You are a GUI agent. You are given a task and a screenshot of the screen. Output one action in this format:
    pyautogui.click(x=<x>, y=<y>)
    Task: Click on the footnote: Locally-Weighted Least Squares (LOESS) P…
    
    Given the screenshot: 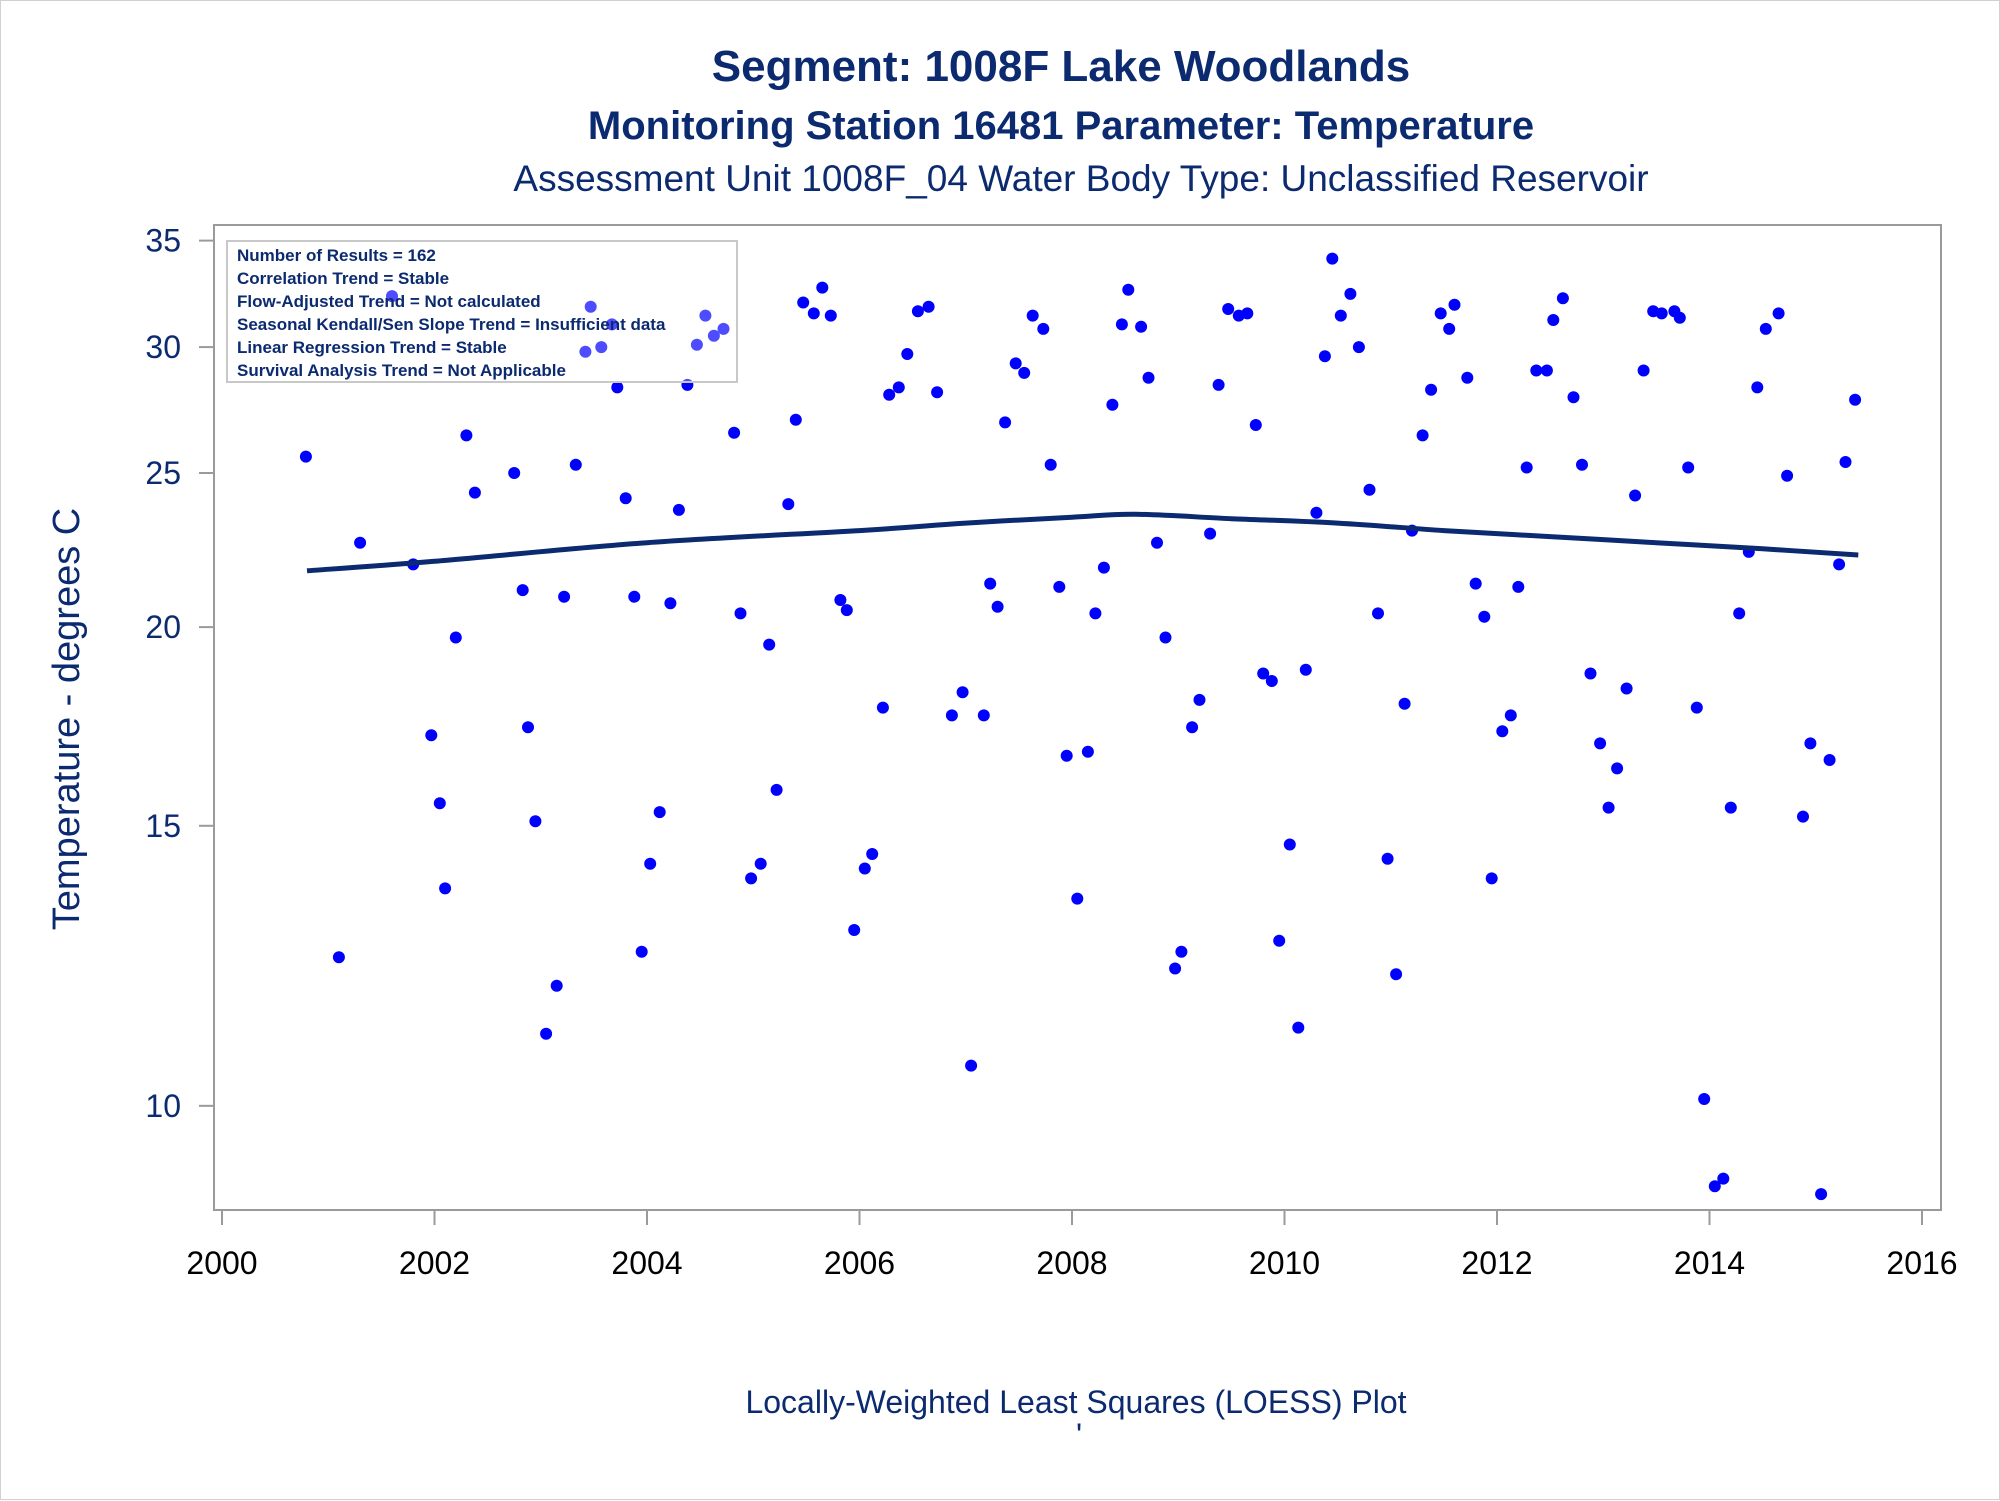 What is the action you would take?
    pyautogui.click(x=1075, y=1402)
    